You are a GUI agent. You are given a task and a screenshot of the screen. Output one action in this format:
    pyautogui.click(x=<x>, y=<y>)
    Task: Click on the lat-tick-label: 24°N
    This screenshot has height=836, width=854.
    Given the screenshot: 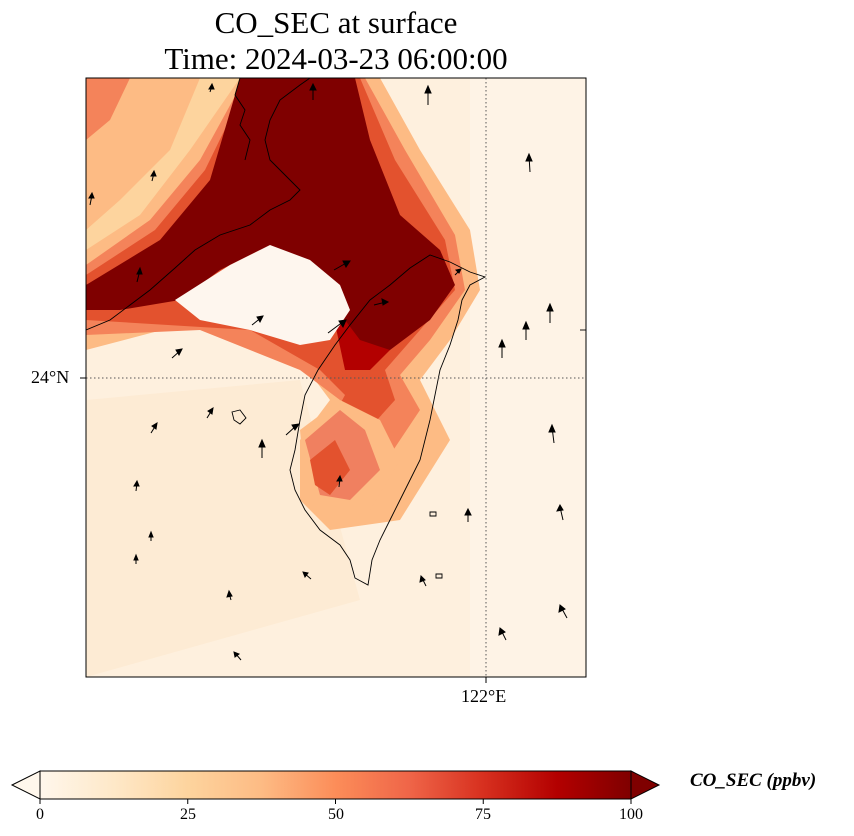 What is the action you would take?
    pyautogui.click(x=50, y=377)
    